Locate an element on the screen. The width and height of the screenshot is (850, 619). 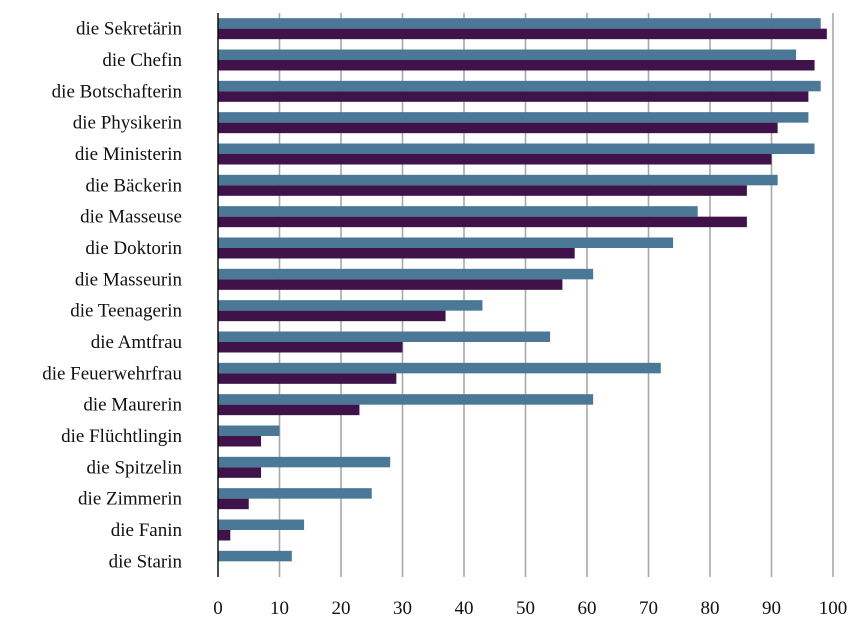
category-label: die Masseurin is located at coordinates (129, 279).